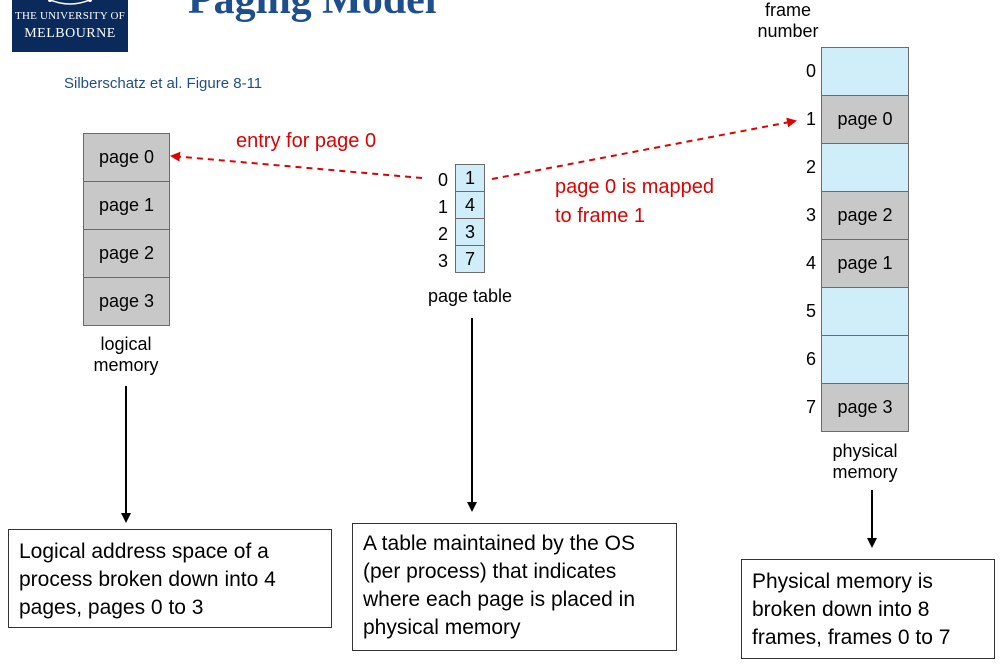 This screenshot has height=670, width=1006. Describe the element at coordinates (514, 600) in the screenshot. I see `note-table-line3: where each page is placed in` at that location.